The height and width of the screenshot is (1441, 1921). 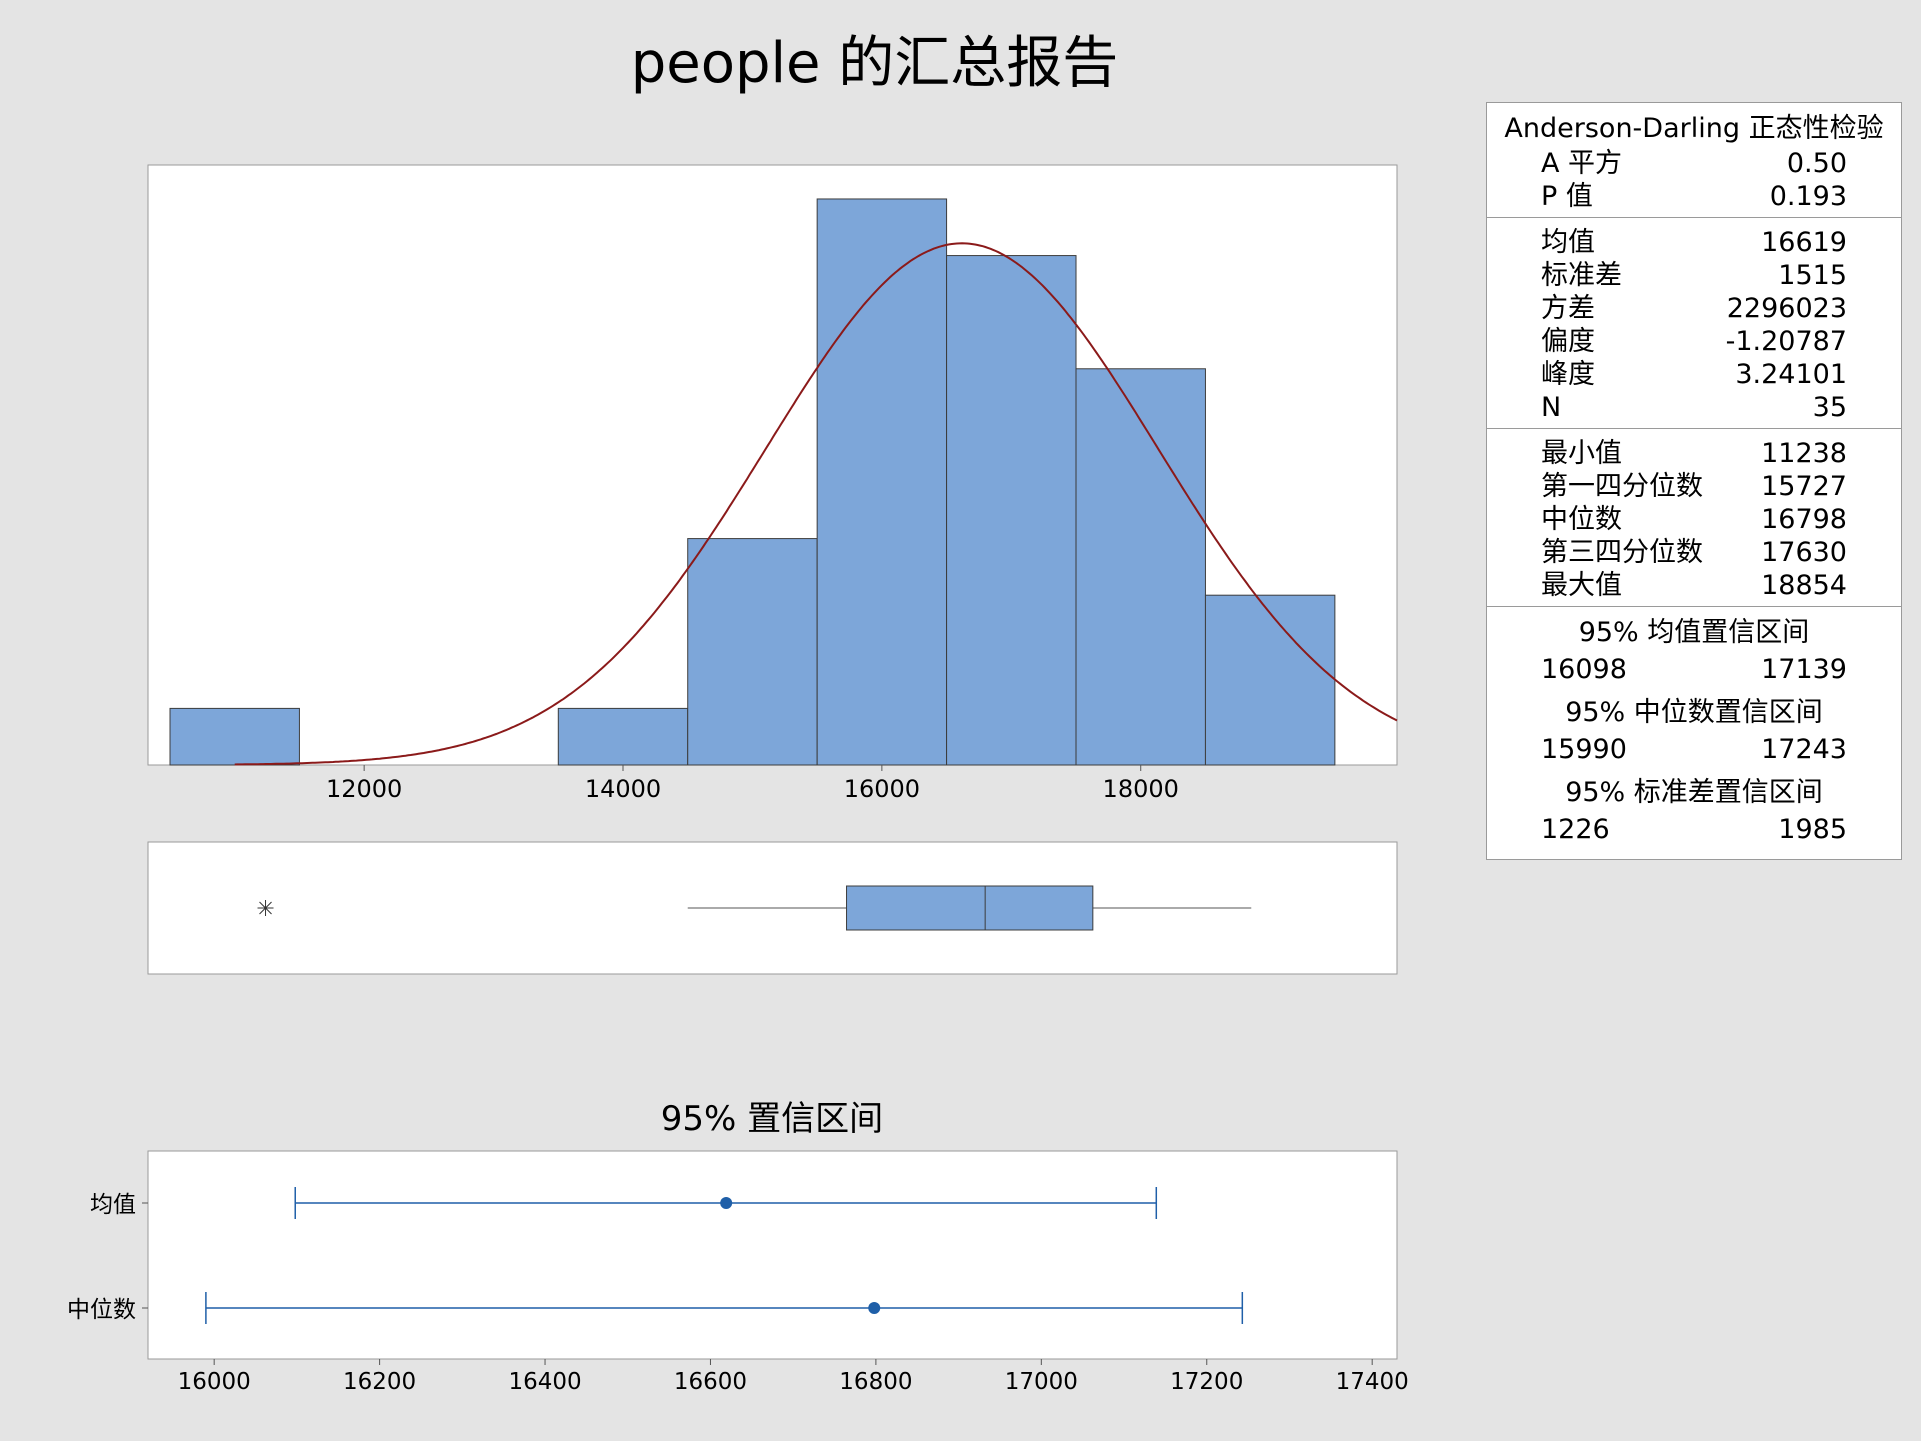 I want to click on quant-row: 最大值 18854, so click(x=1694, y=585).